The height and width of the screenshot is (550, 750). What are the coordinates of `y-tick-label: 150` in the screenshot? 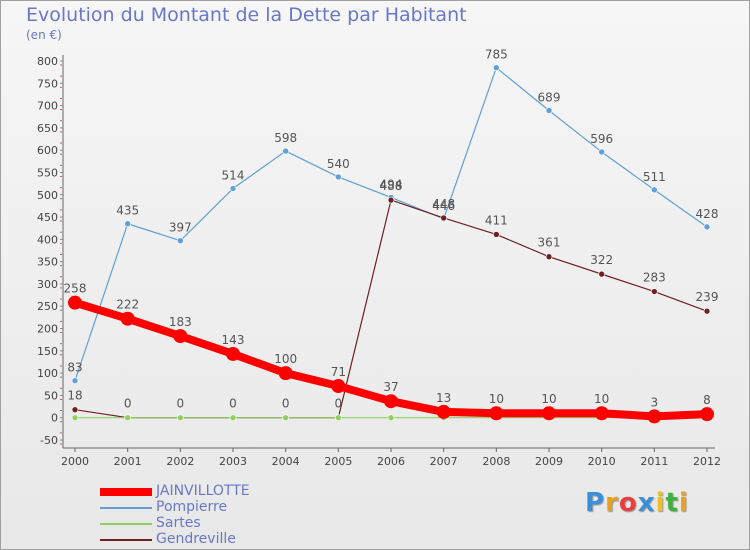 It's located at (47, 351).